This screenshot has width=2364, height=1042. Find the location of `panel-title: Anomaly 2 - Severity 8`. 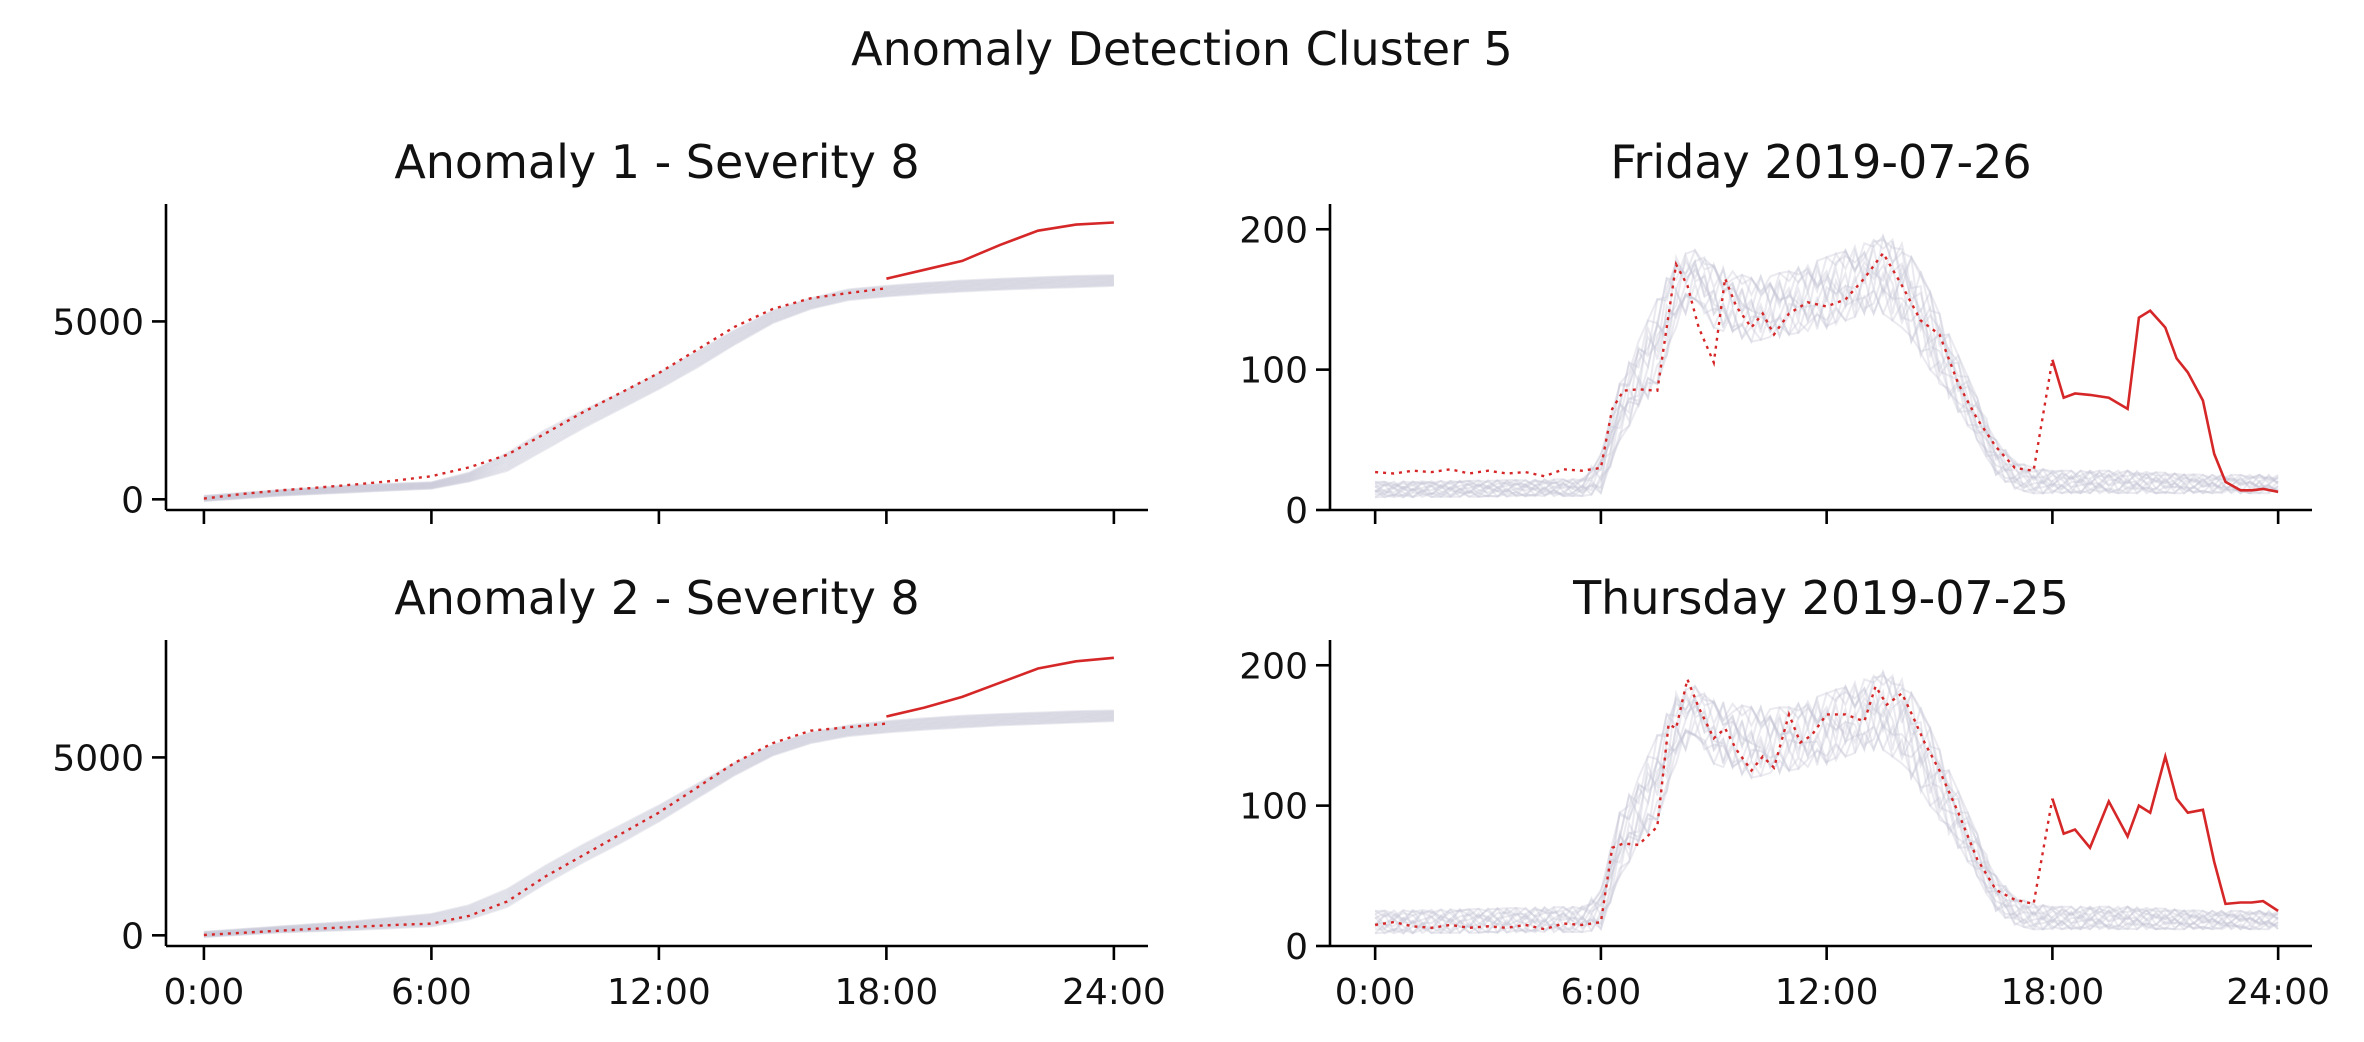

panel-title: Anomaly 2 - Severity 8 is located at coordinates (656, 598).